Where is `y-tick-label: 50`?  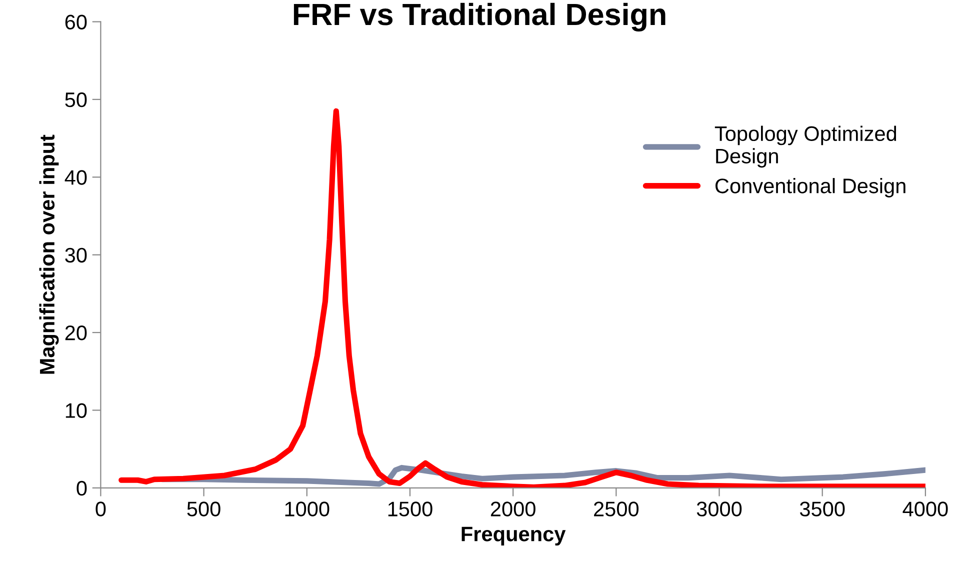 y-tick-label: 50 is located at coordinates (76, 100).